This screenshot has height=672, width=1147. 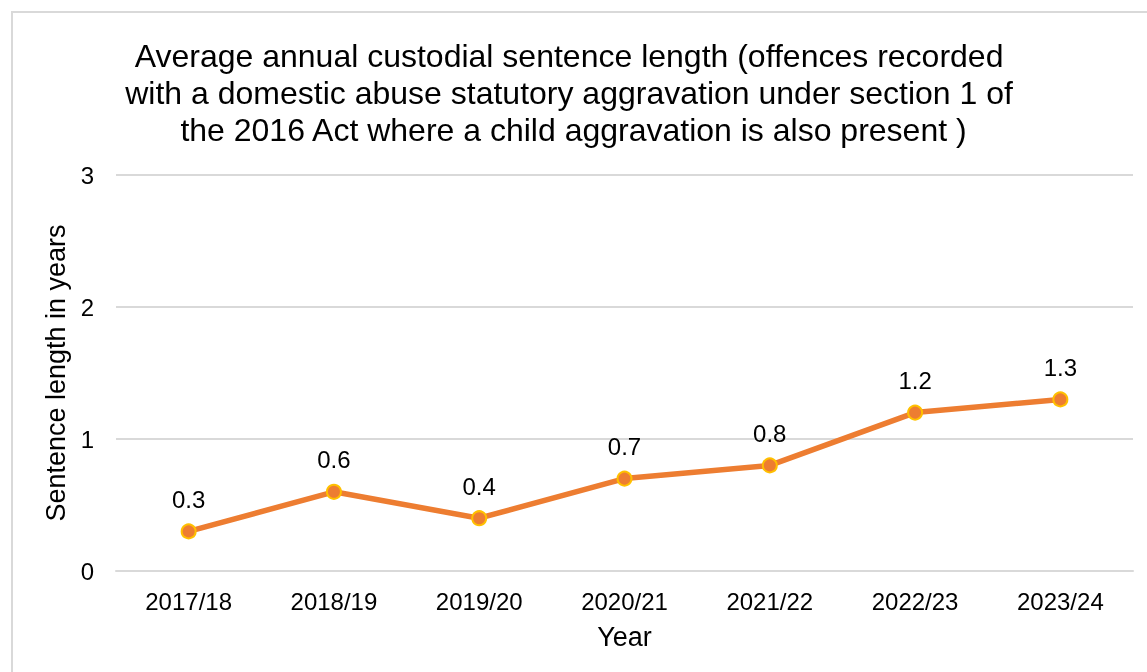 I want to click on data-label: 0.3, so click(x=188, y=499).